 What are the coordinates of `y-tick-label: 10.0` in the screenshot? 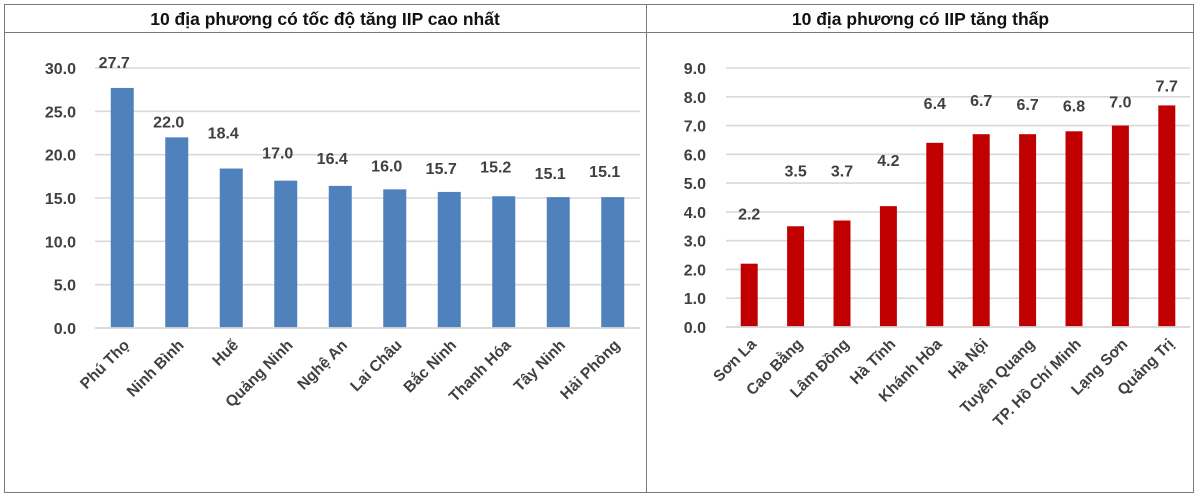 It's located at (60, 242).